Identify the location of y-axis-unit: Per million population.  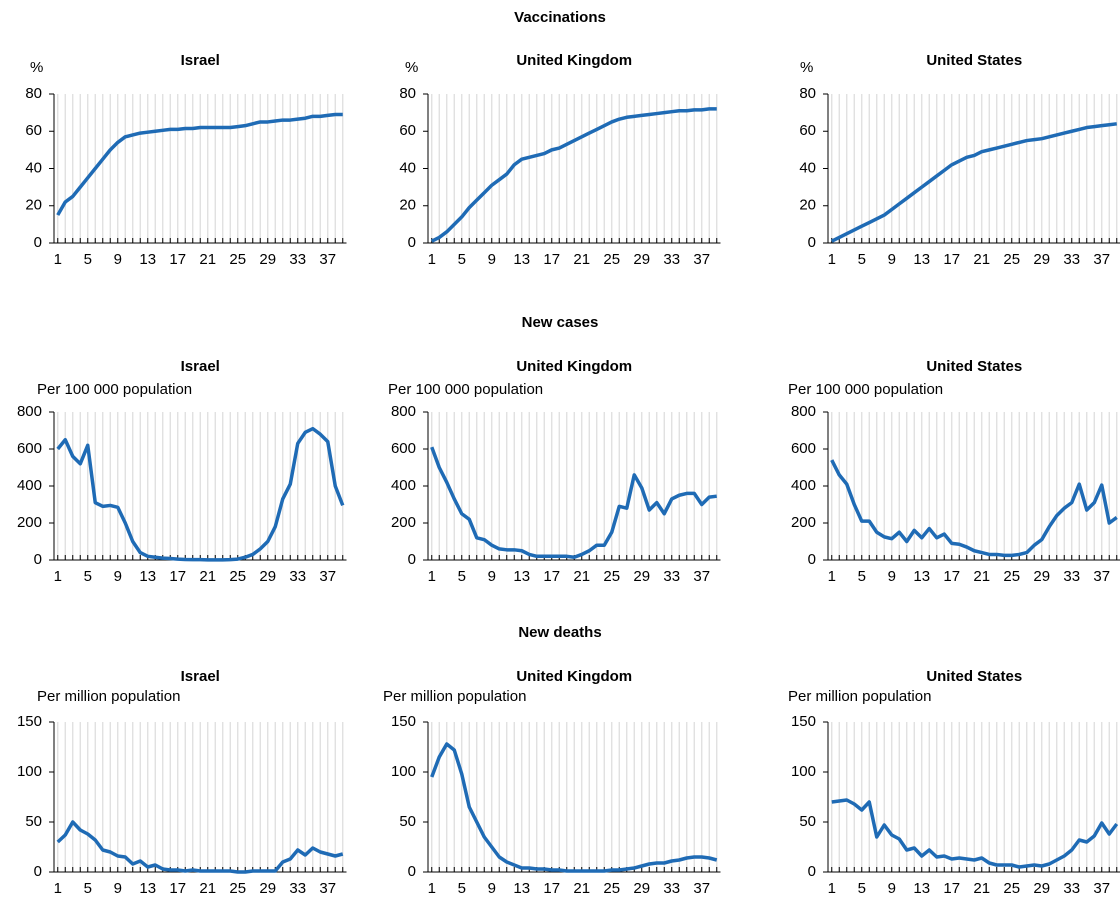
(108, 696).